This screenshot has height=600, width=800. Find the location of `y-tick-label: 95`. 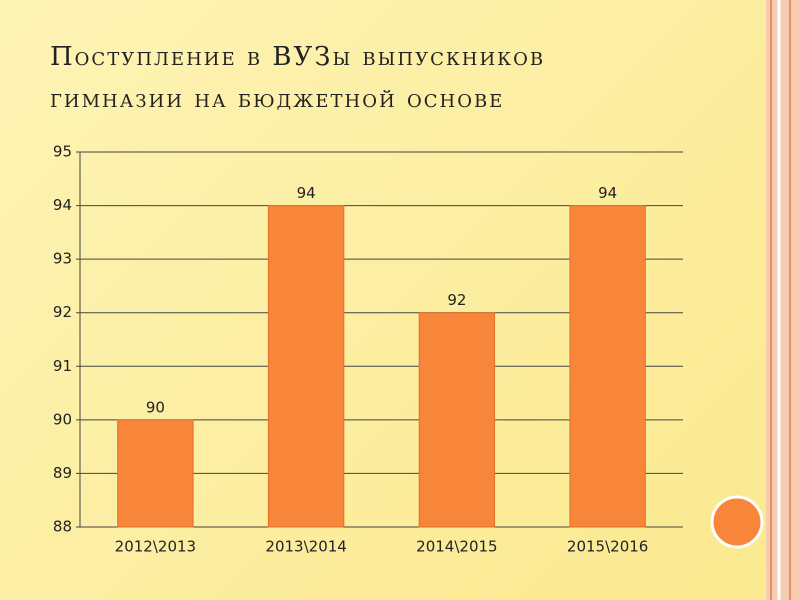

y-tick-label: 95 is located at coordinates (62, 152).